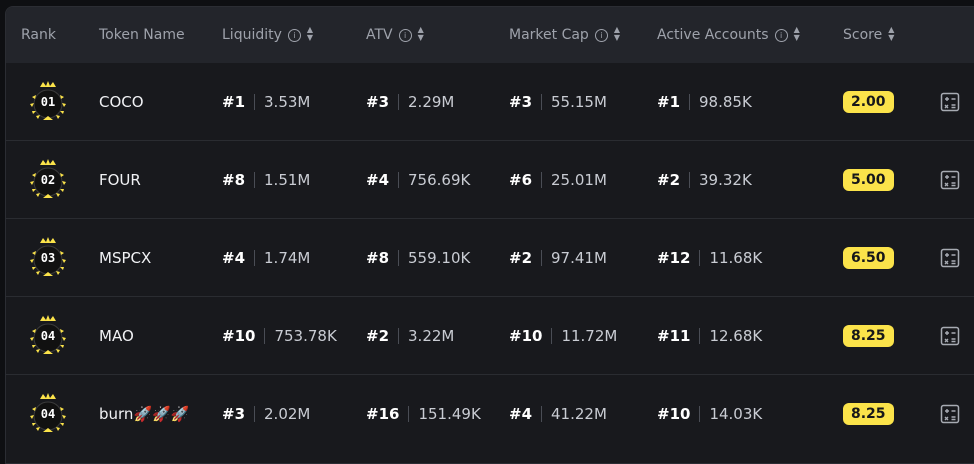  I want to click on rank-badge: 02, so click(48, 180).